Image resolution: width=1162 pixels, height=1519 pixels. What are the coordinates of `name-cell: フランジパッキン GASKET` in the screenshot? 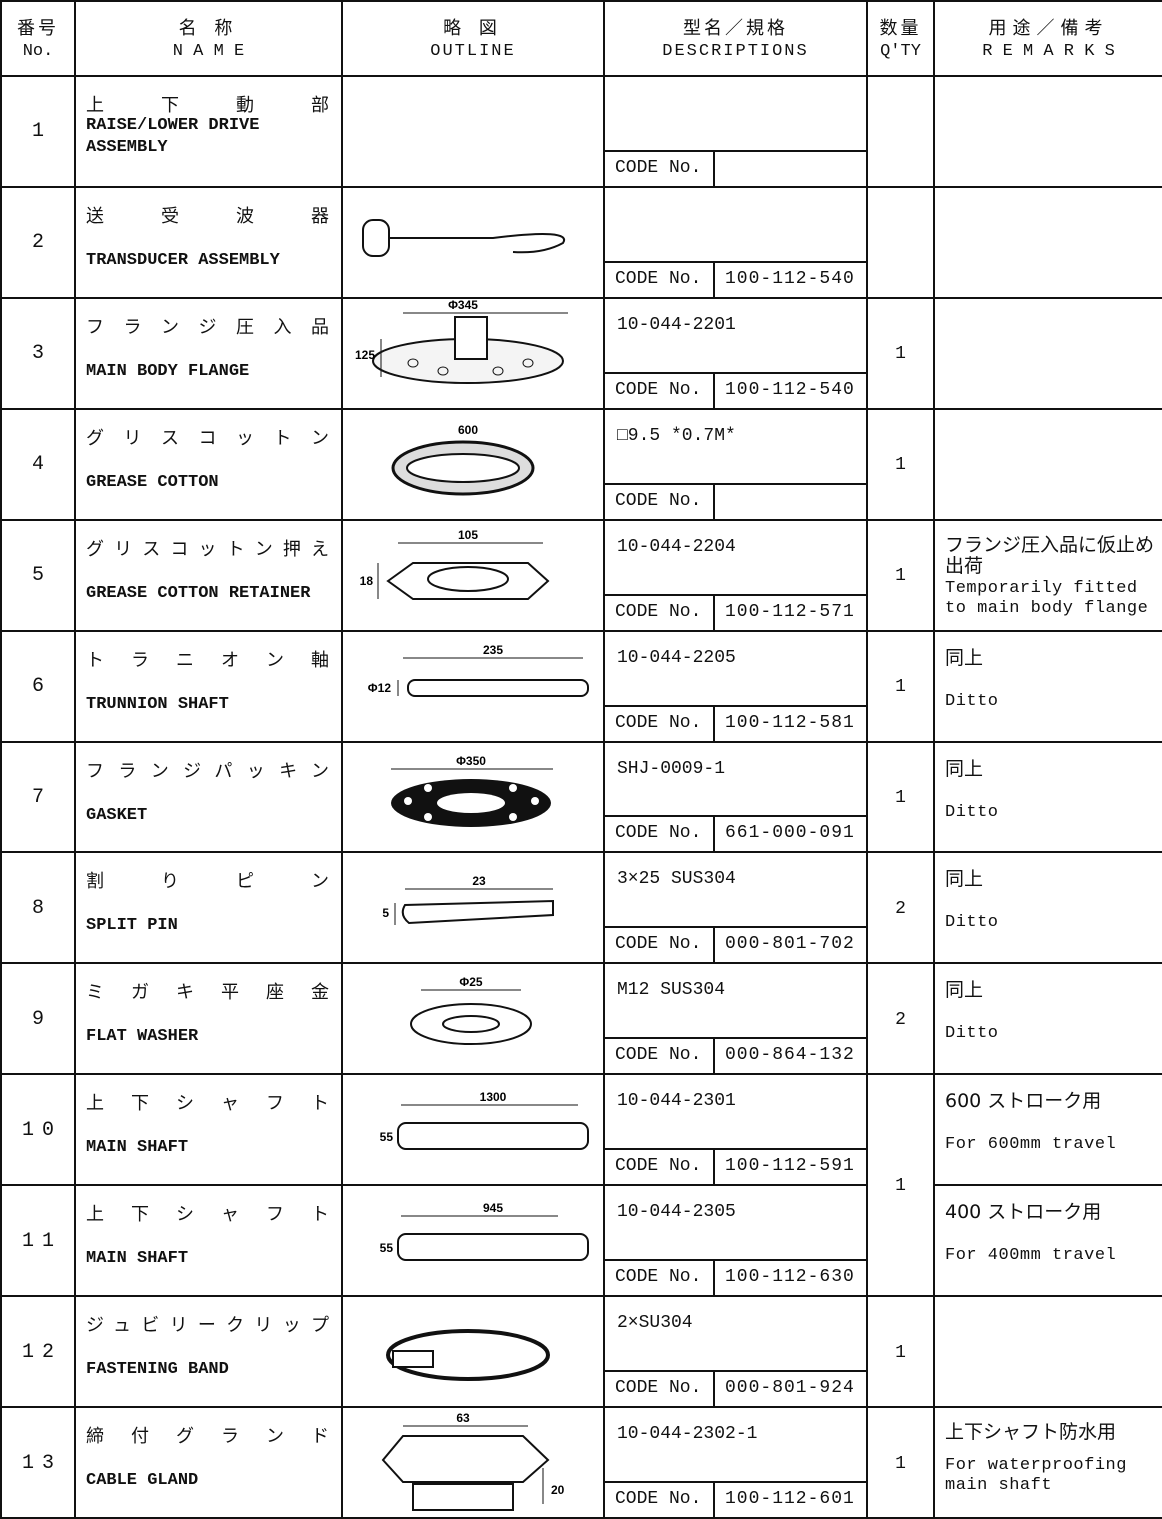 It's located at (209, 798).